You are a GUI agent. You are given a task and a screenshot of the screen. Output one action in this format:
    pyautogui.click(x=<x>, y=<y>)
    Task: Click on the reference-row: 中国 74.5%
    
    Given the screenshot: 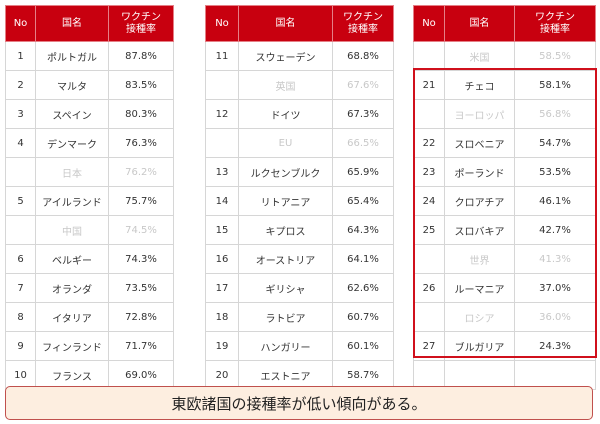 What is the action you would take?
    pyautogui.click(x=89, y=230)
    